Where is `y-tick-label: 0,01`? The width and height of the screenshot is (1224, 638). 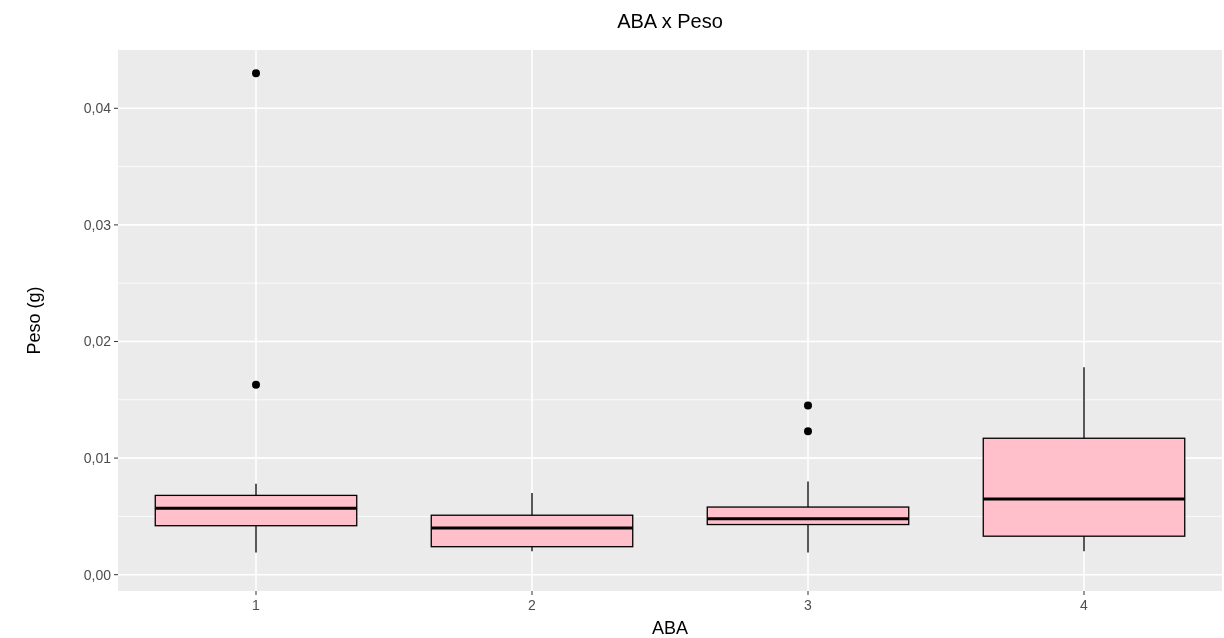
y-tick-label: 0,01 is located at coordinates (97, 457).